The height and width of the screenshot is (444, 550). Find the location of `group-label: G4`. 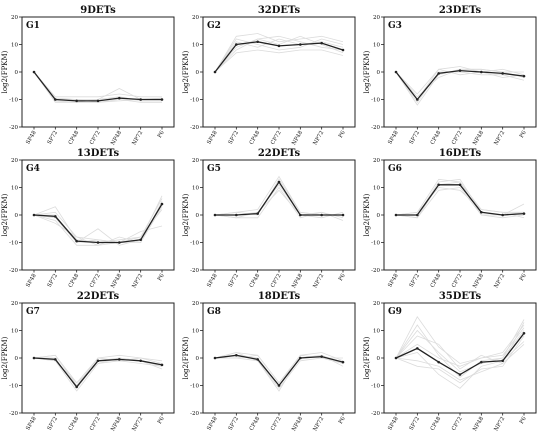

group-label: G4 is located at coordinates (33, 169).